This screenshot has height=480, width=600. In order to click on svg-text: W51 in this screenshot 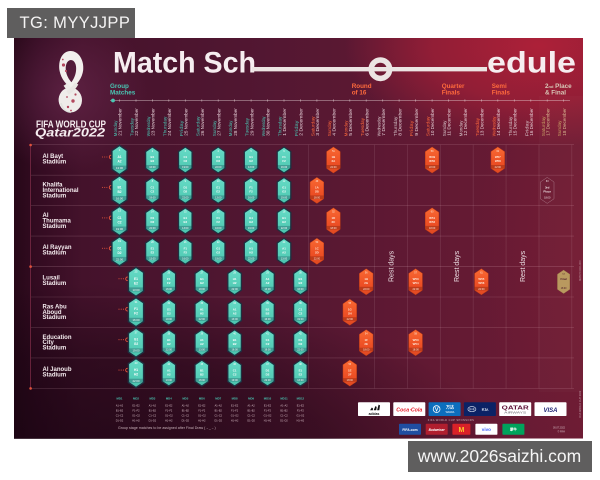, I will do `click(432, 218)`.